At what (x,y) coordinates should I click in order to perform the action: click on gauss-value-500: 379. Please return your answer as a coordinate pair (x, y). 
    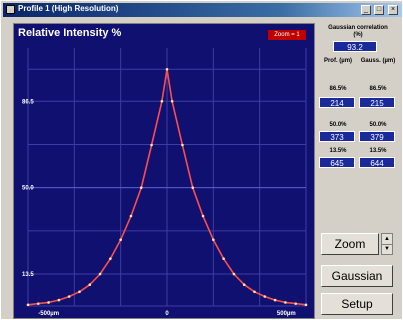
    Looking at the image, I should click on (377, 136).